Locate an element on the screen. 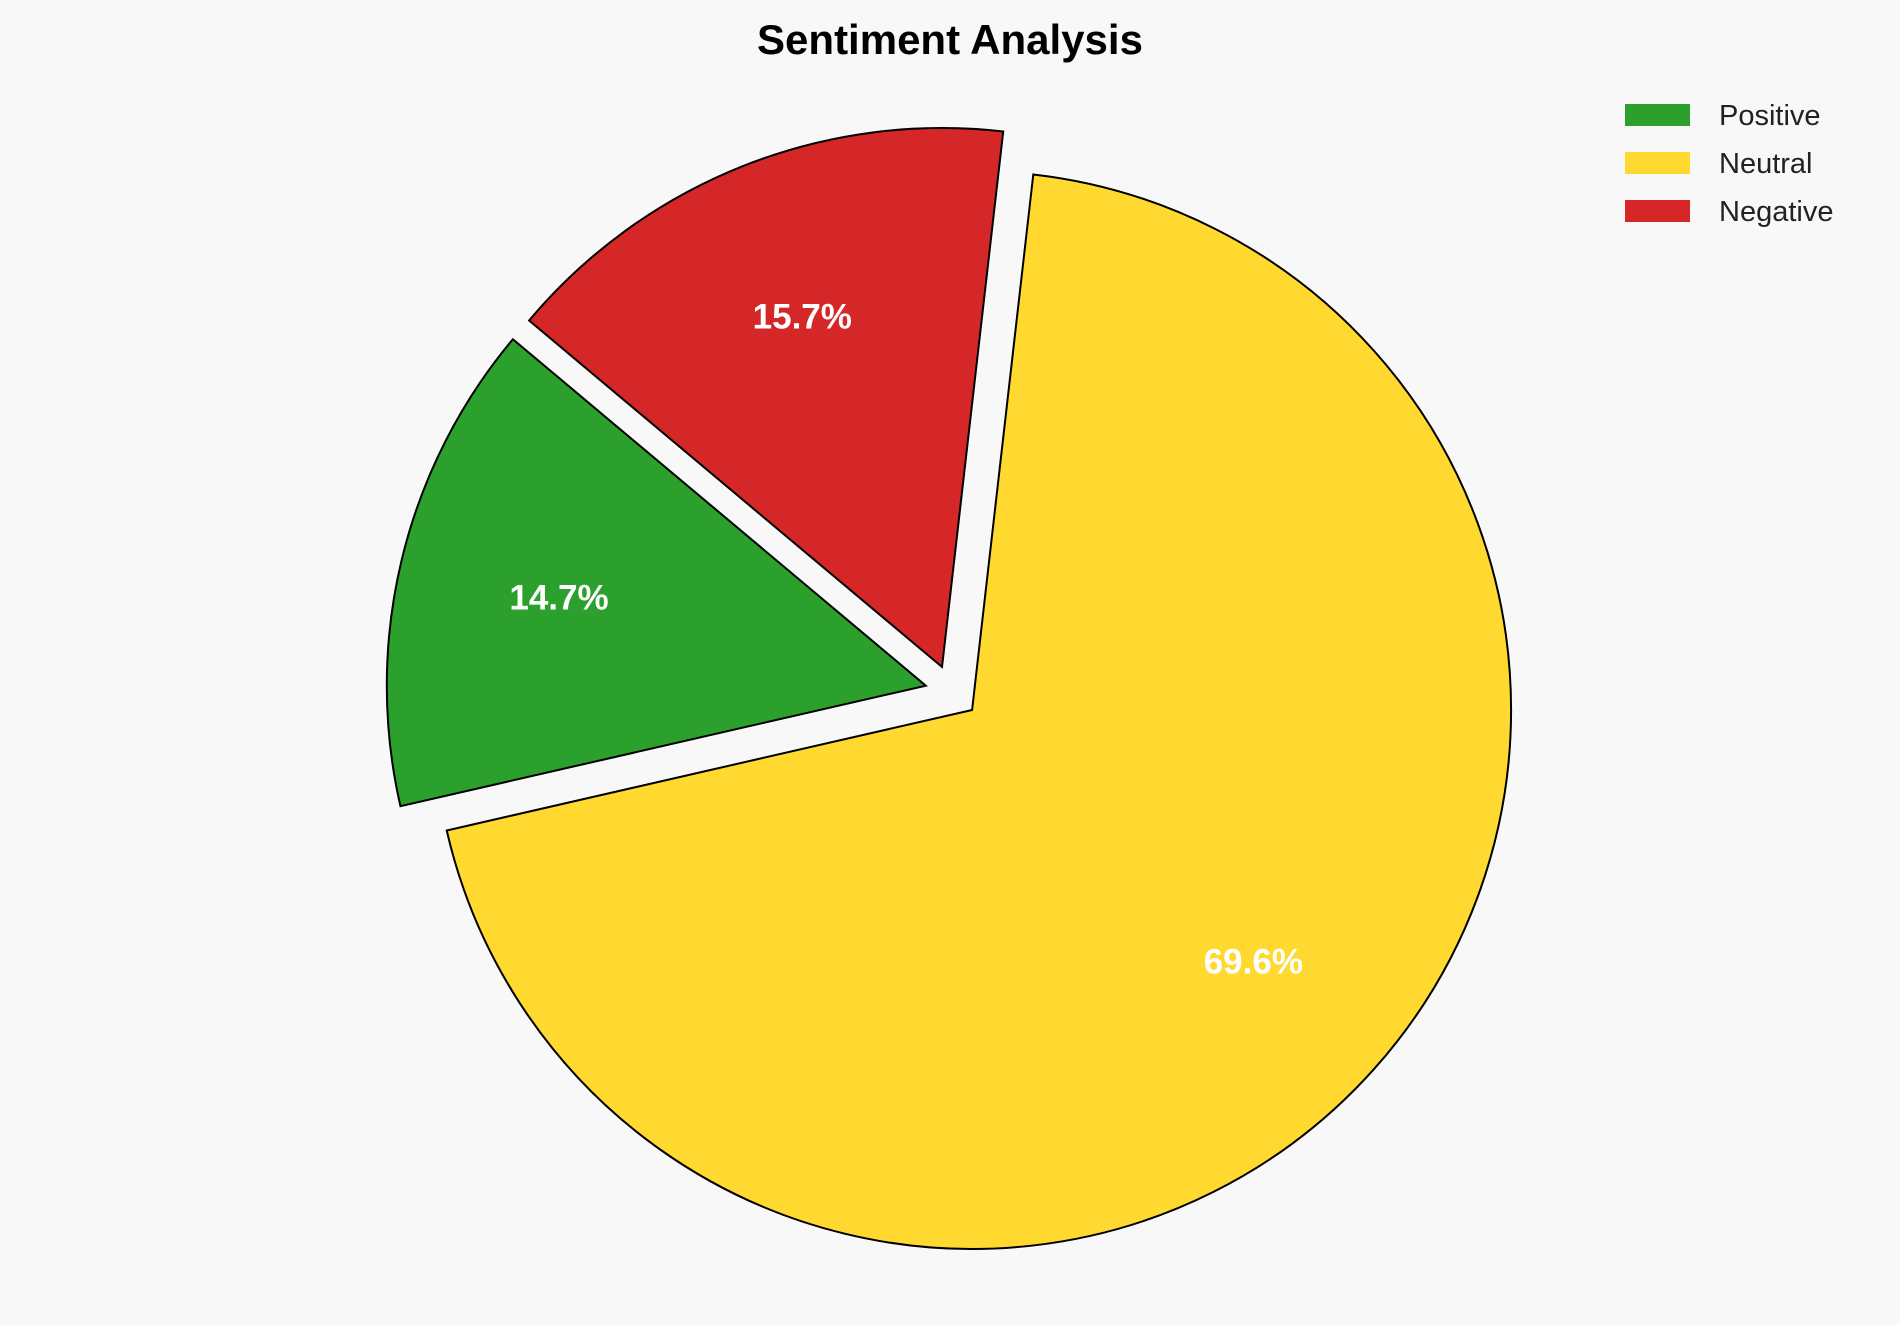 Image resolution: width=1900 pixels, height=1325 pixels. chart-title: Sentiment Analysis is located at coordinates (950, 39).